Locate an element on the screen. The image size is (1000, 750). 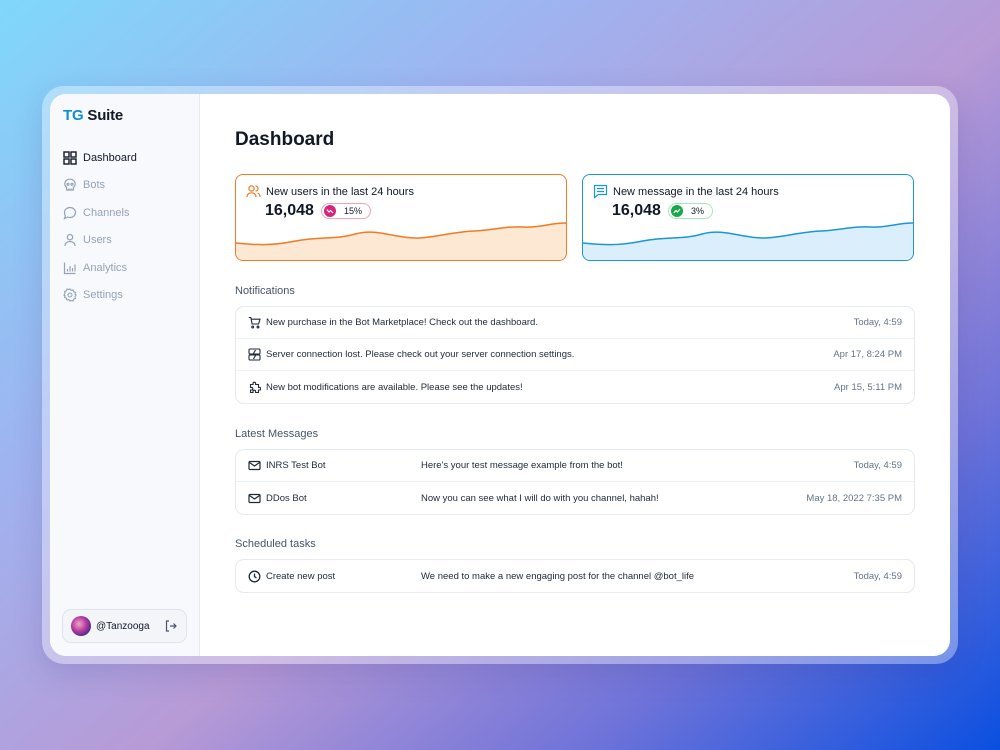
trend-percent: 3% is located at coordinates (697, 211).